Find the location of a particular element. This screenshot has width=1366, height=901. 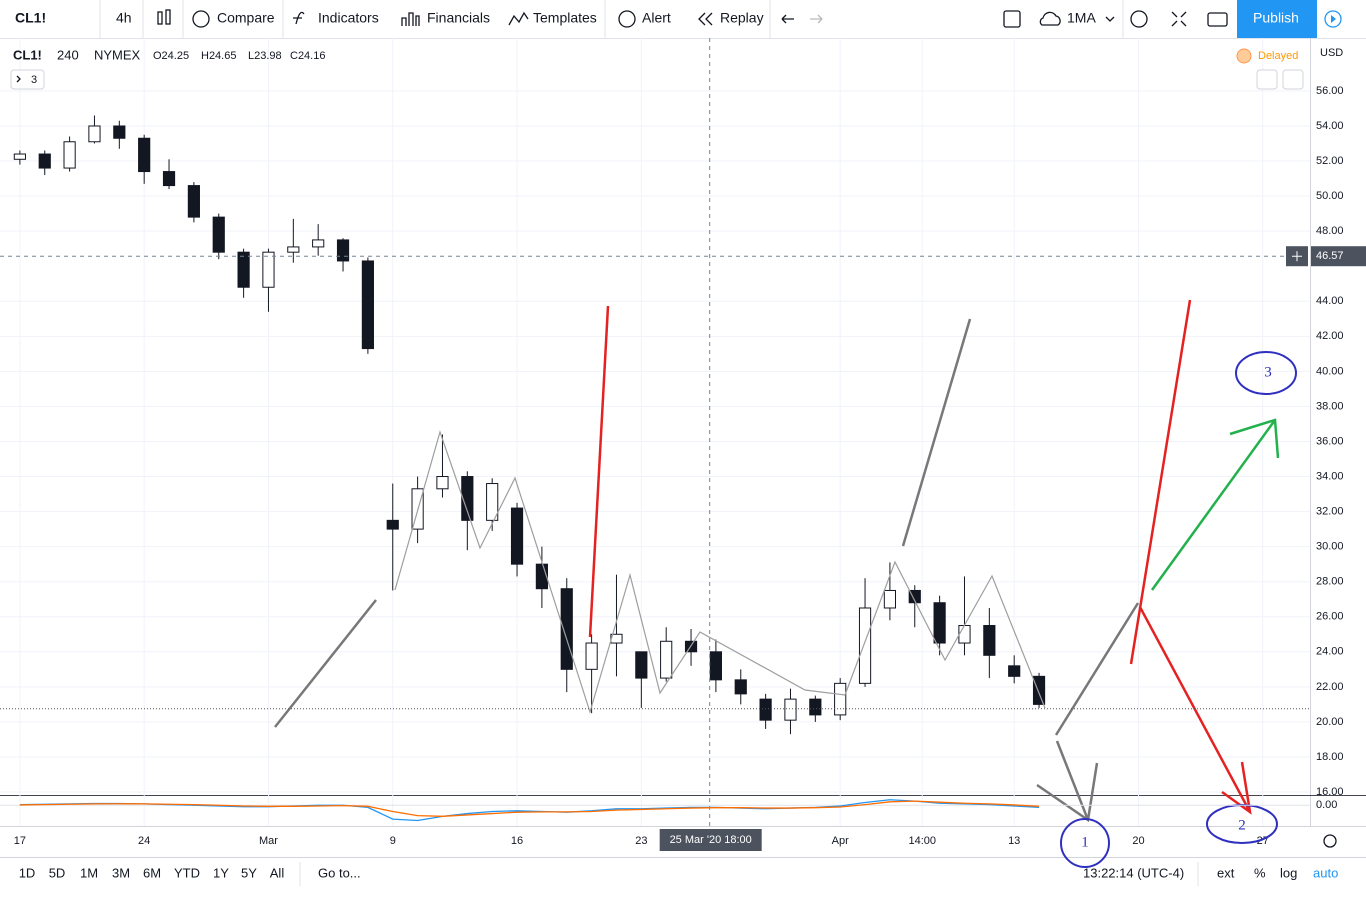

compare-button: Compare is located at coordinates (246, 18).